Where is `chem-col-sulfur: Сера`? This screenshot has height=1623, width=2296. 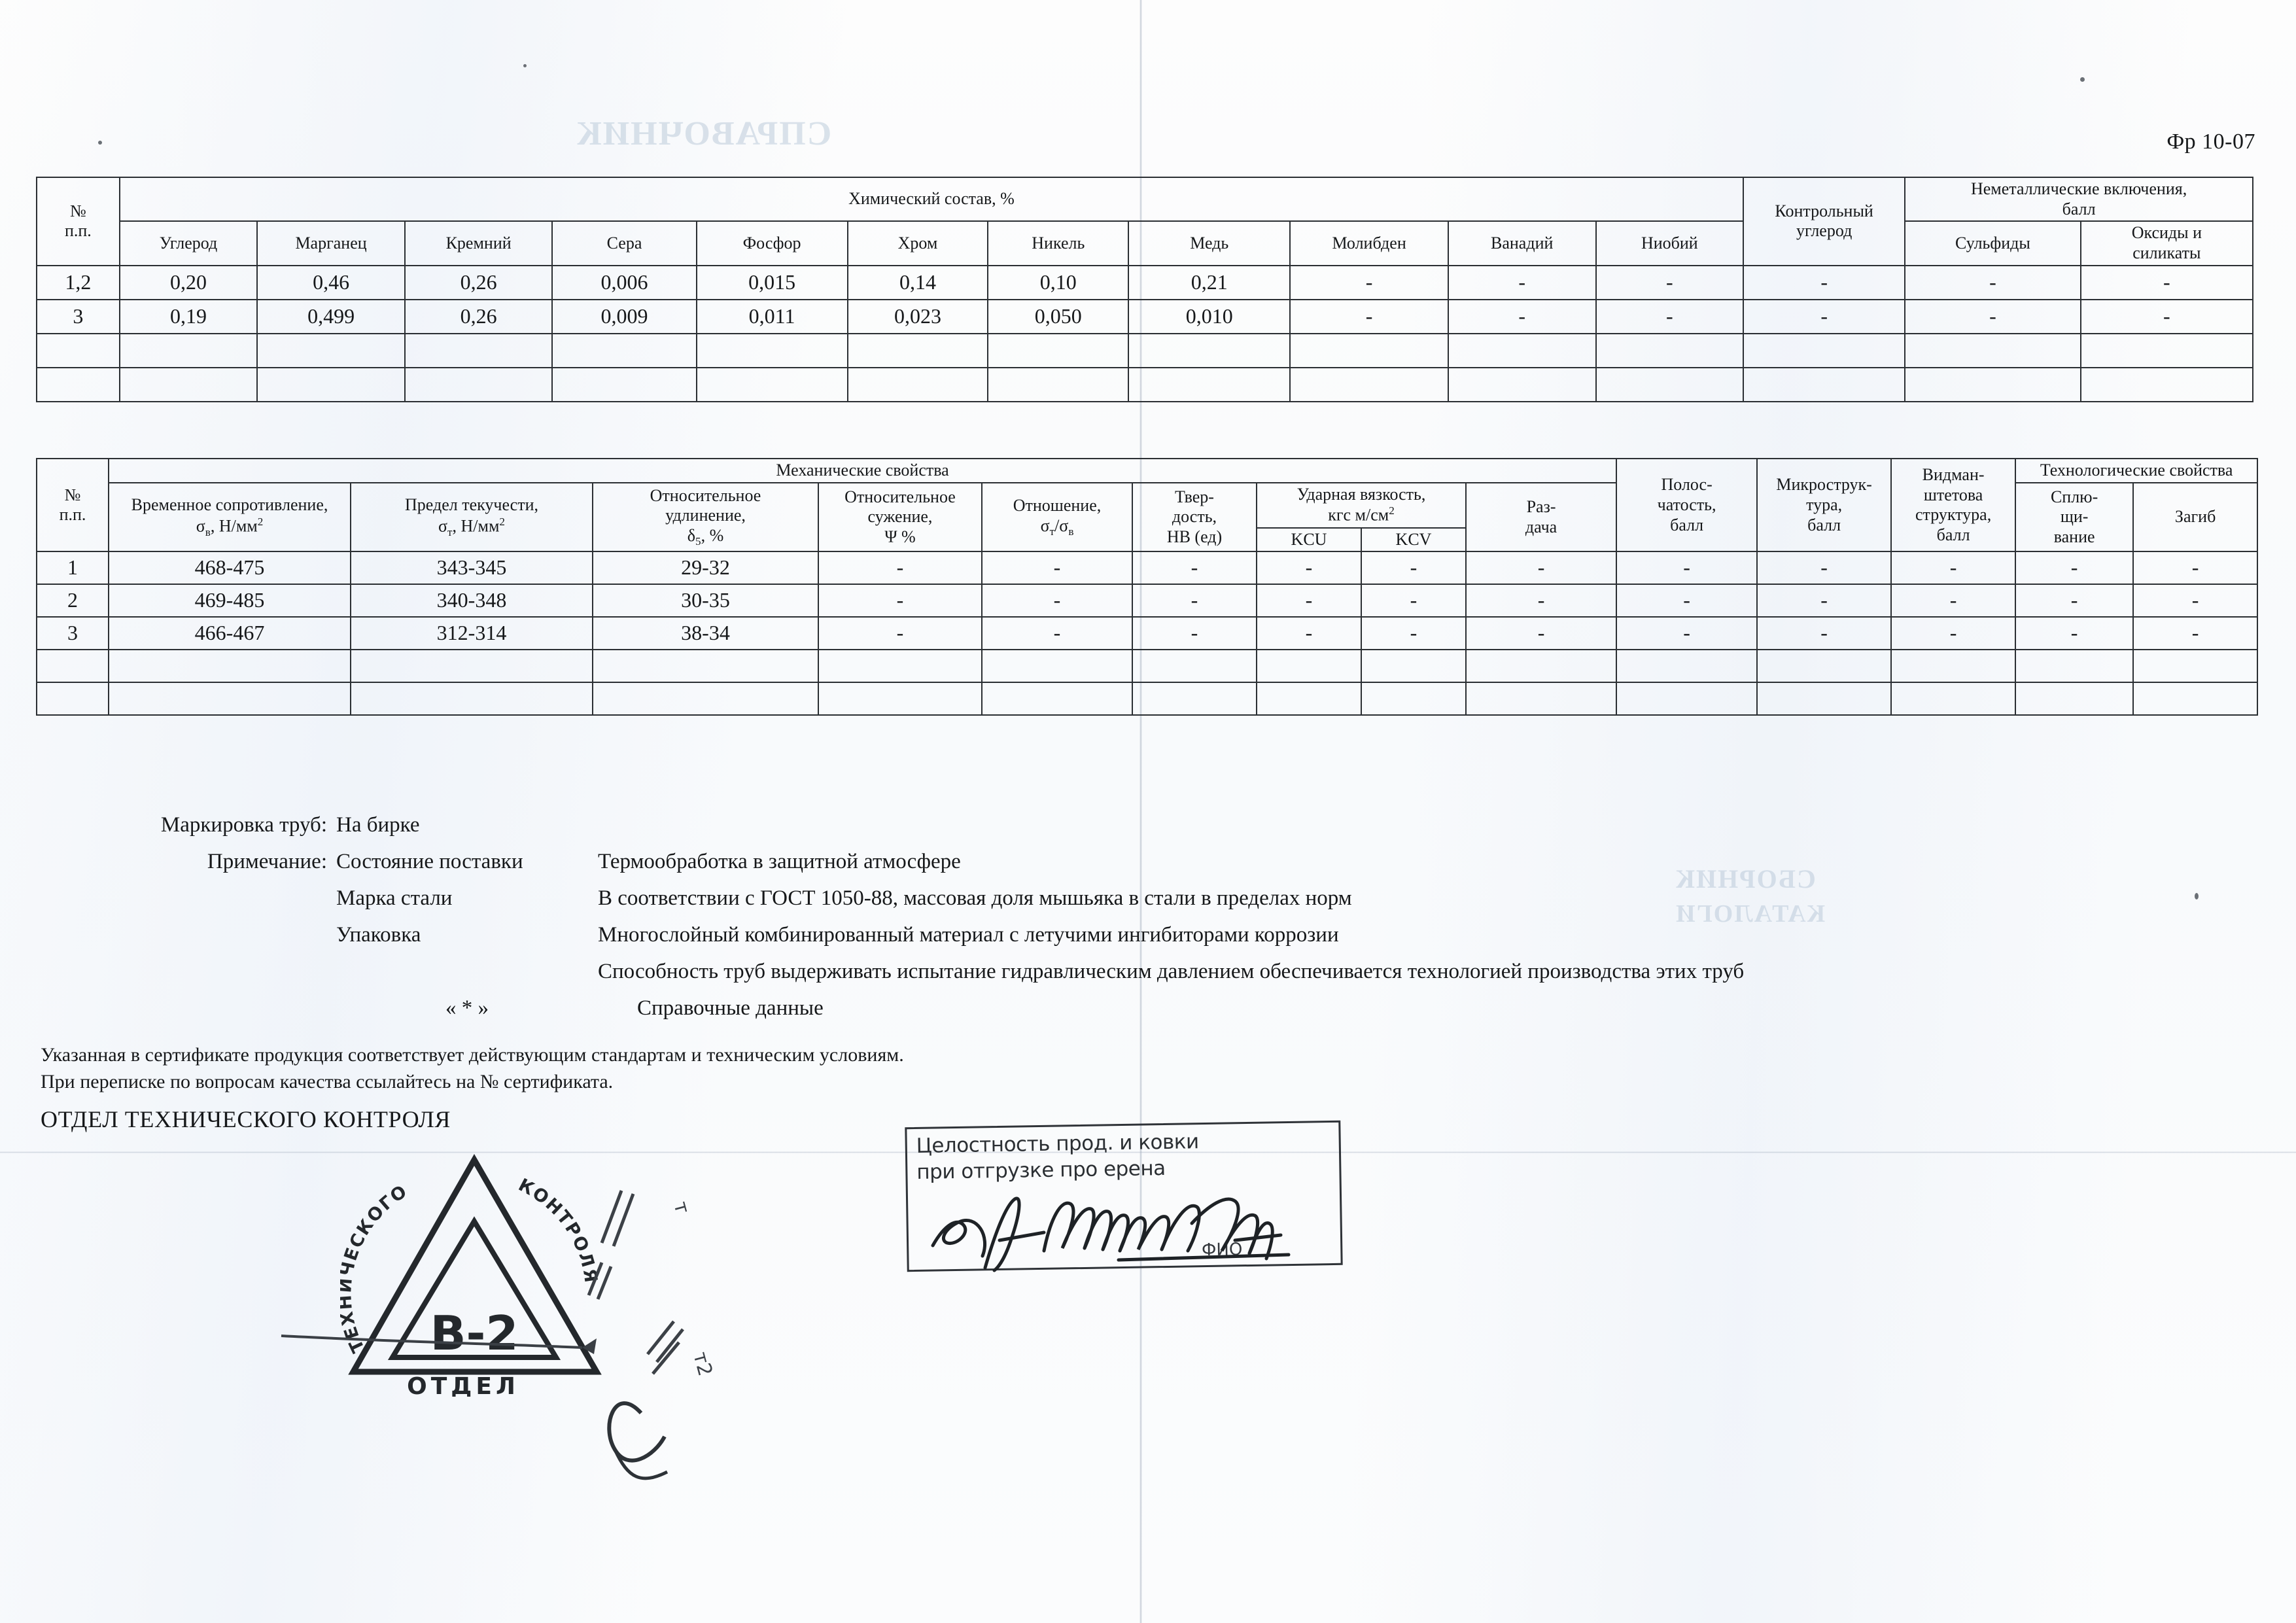 chem-col-sulfur: Сера is located at coordinates (624, 243).